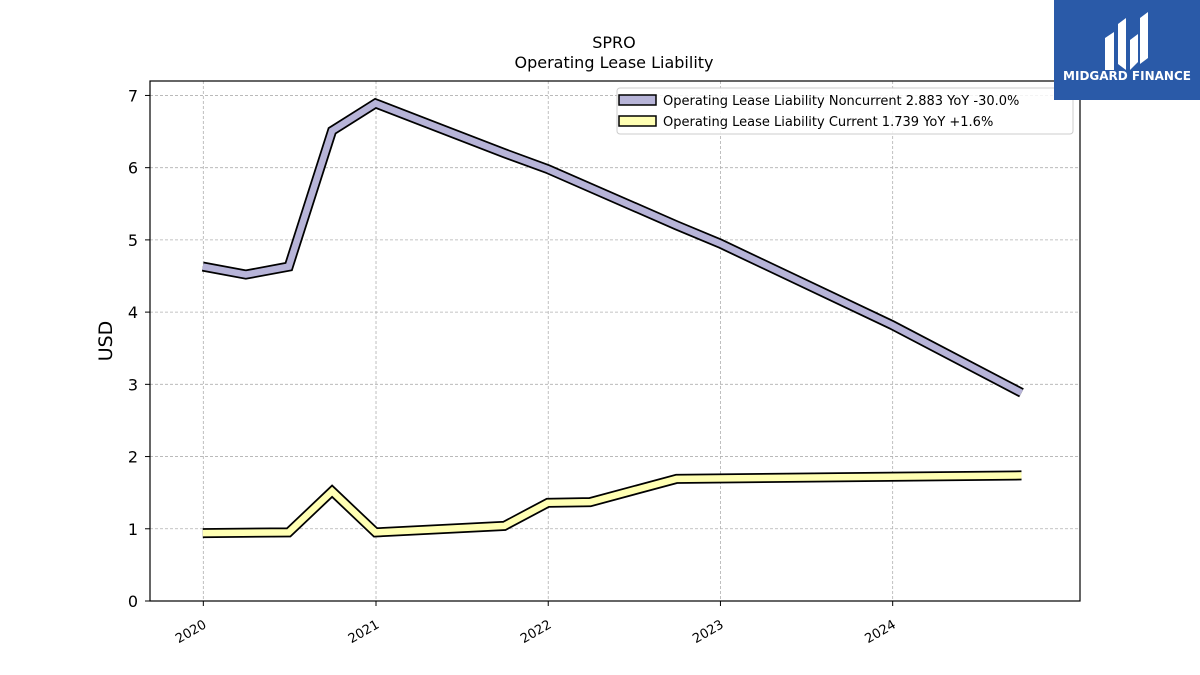 The height and width of the screenshot is (675, 1200). I want to click on series-line-outline, so click(612, 504).